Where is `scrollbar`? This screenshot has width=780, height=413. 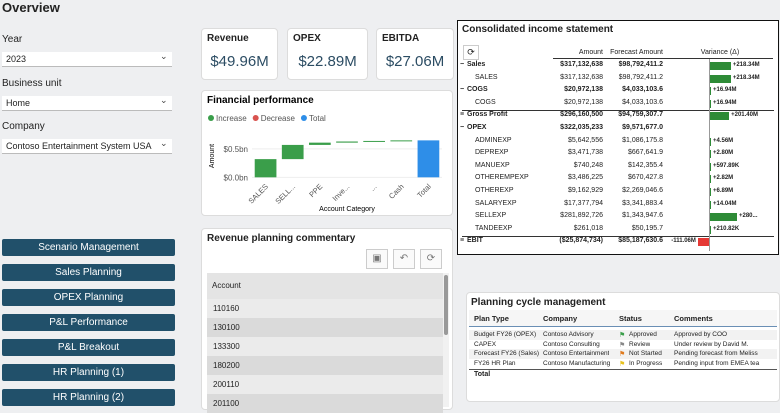
scrollbar is located at coordinates (446, 340).